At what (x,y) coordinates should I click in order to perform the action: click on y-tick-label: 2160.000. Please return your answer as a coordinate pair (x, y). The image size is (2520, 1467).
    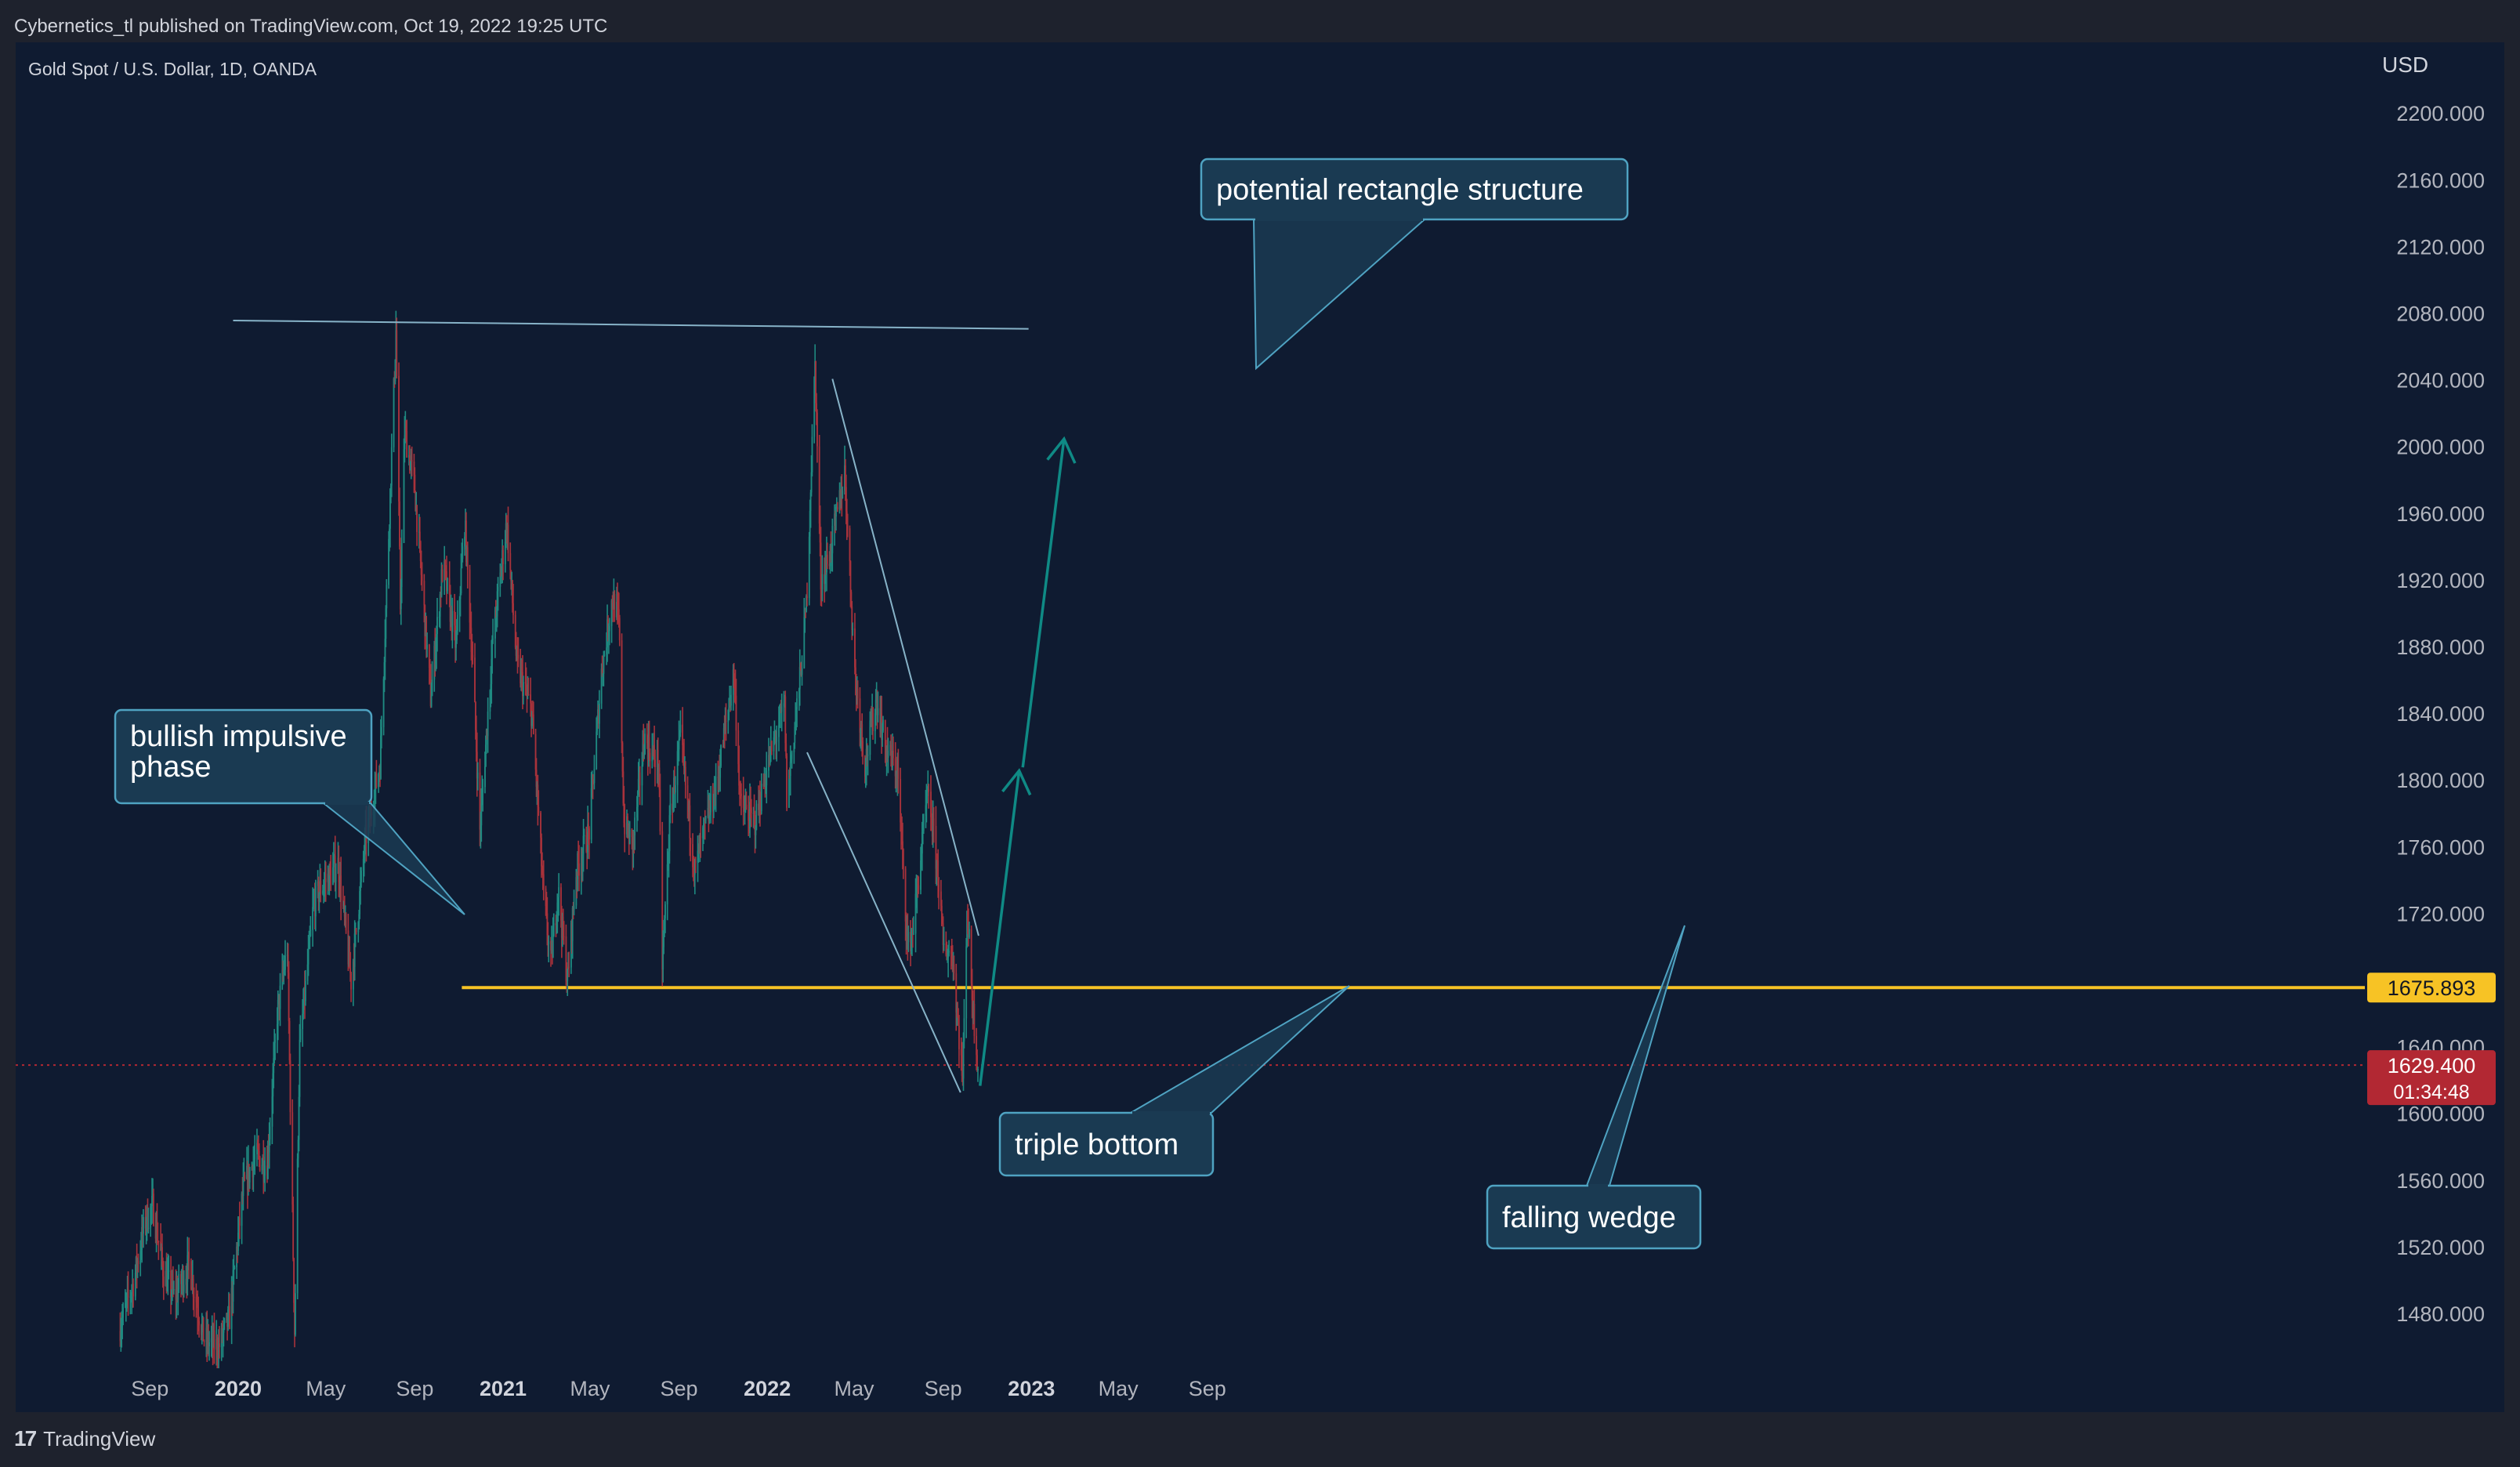
    Looking at the image, I should click on (2440, 180).